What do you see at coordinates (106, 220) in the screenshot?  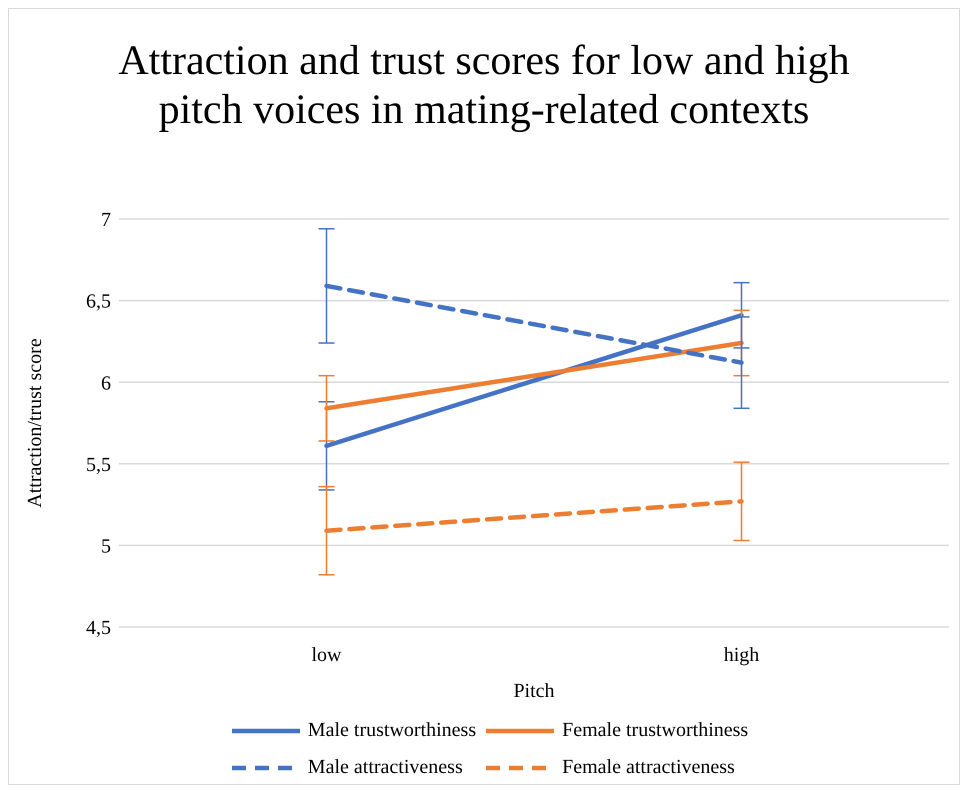 I see `y-tick-label: 7` at bounding box center [106, 220].